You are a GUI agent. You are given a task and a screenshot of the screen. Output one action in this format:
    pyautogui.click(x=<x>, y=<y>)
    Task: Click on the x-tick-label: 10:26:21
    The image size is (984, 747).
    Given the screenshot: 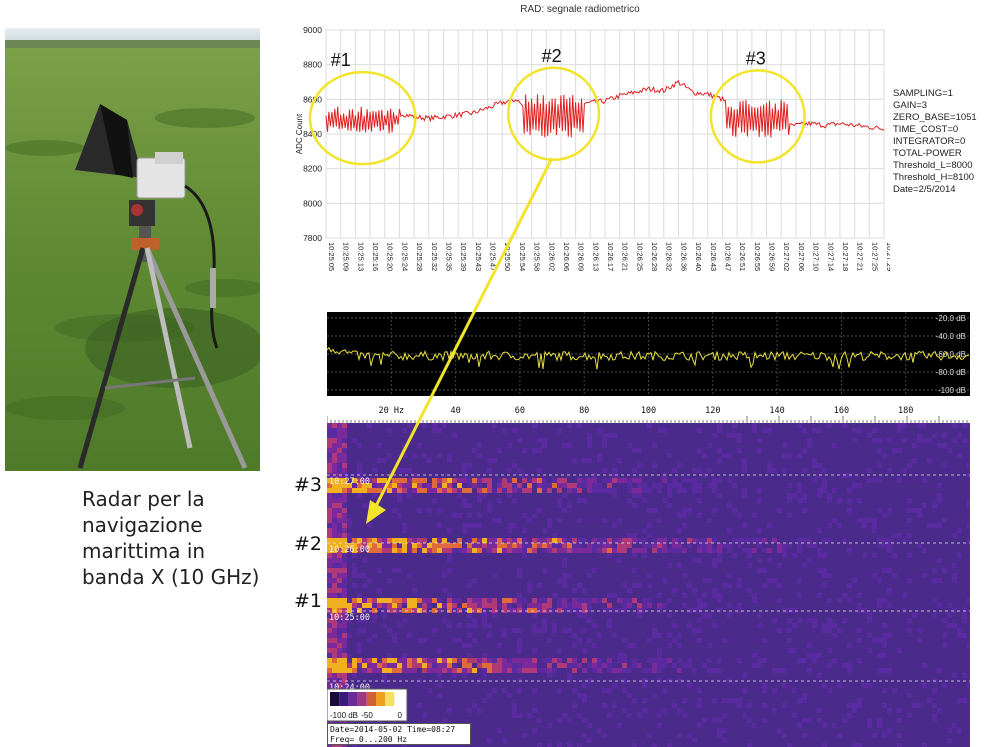 What is the action you would take?
    pyautogui.click(x=625, y=256)
    